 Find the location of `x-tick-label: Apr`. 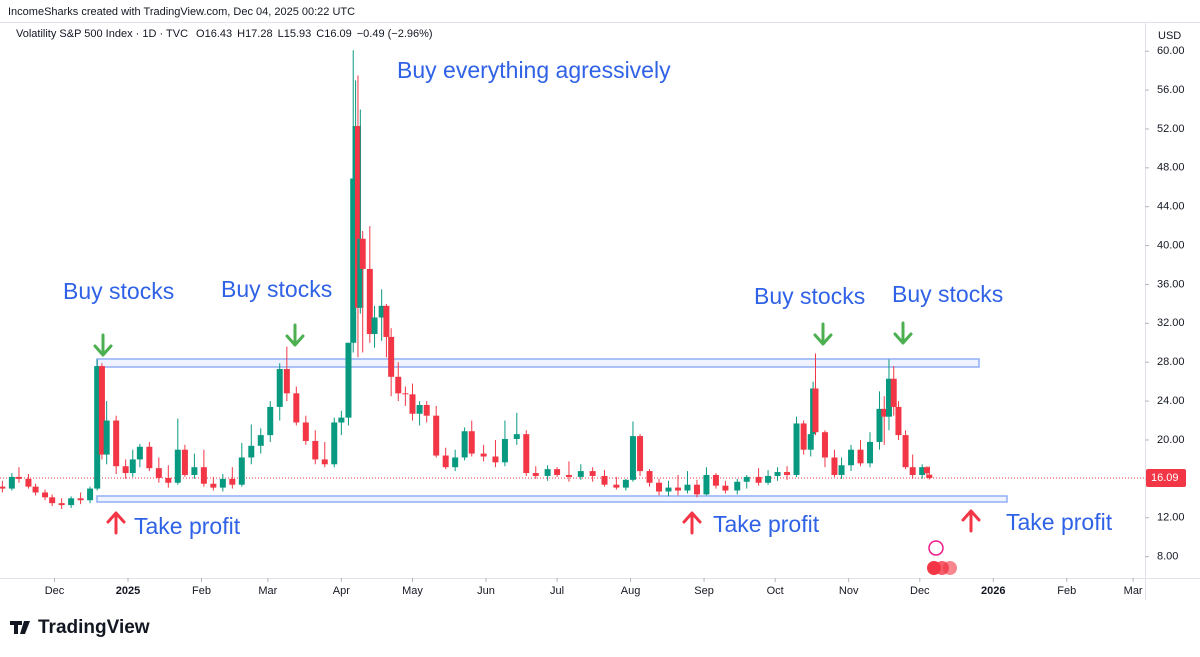

x-tick-label: Apr is located at coordinates (341, 591).